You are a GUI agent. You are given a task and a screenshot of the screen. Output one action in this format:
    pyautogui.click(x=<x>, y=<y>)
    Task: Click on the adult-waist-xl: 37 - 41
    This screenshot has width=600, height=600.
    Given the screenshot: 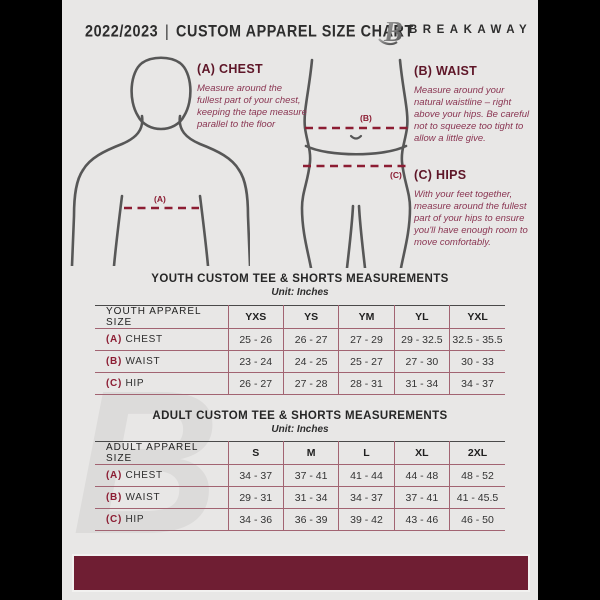 What is the action you would take?
    pyautogui.click(x=421, y=497)
    